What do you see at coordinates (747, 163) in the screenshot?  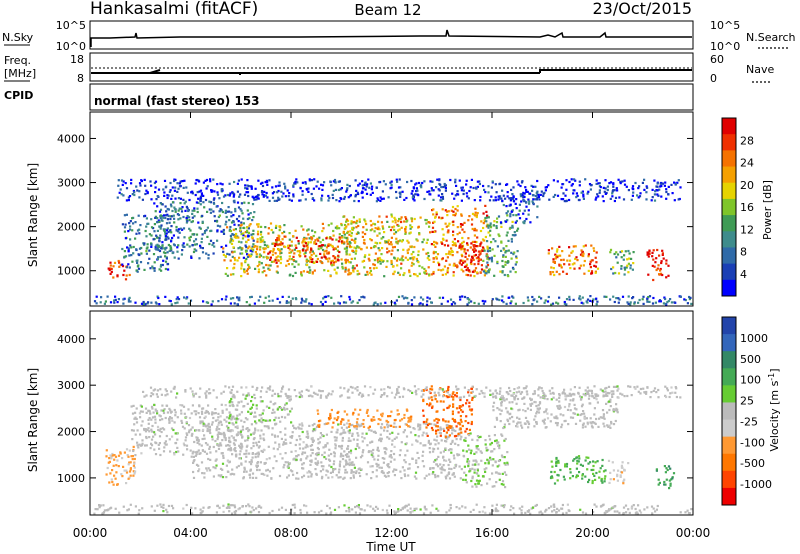 I see `colorbar-tick-label: 24` at bounding box center [747, 163].